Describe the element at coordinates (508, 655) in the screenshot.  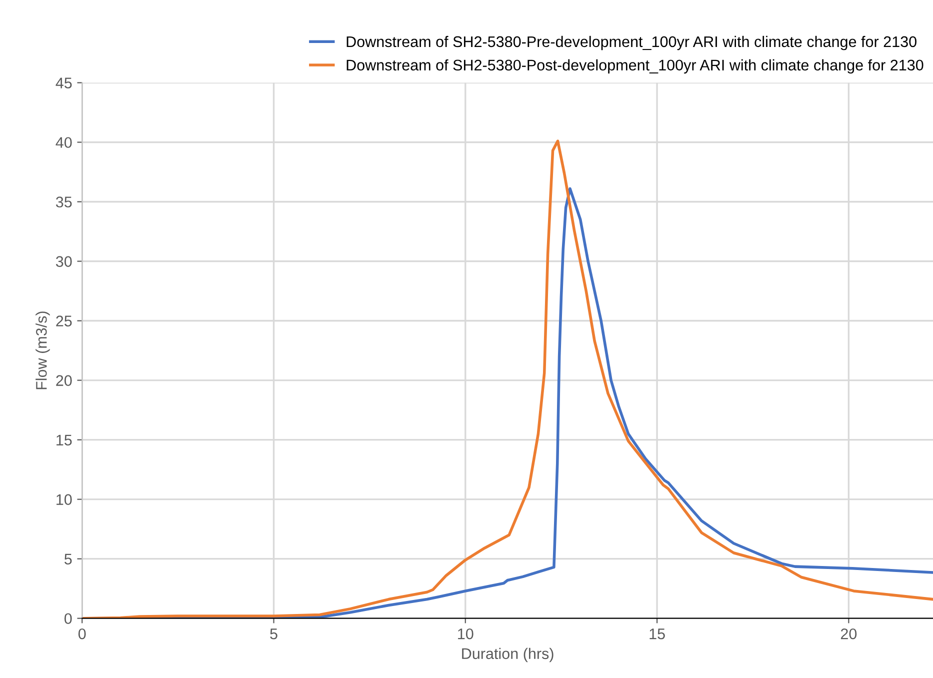
I see `x-axis-title: Duration (hrs)` at that location.